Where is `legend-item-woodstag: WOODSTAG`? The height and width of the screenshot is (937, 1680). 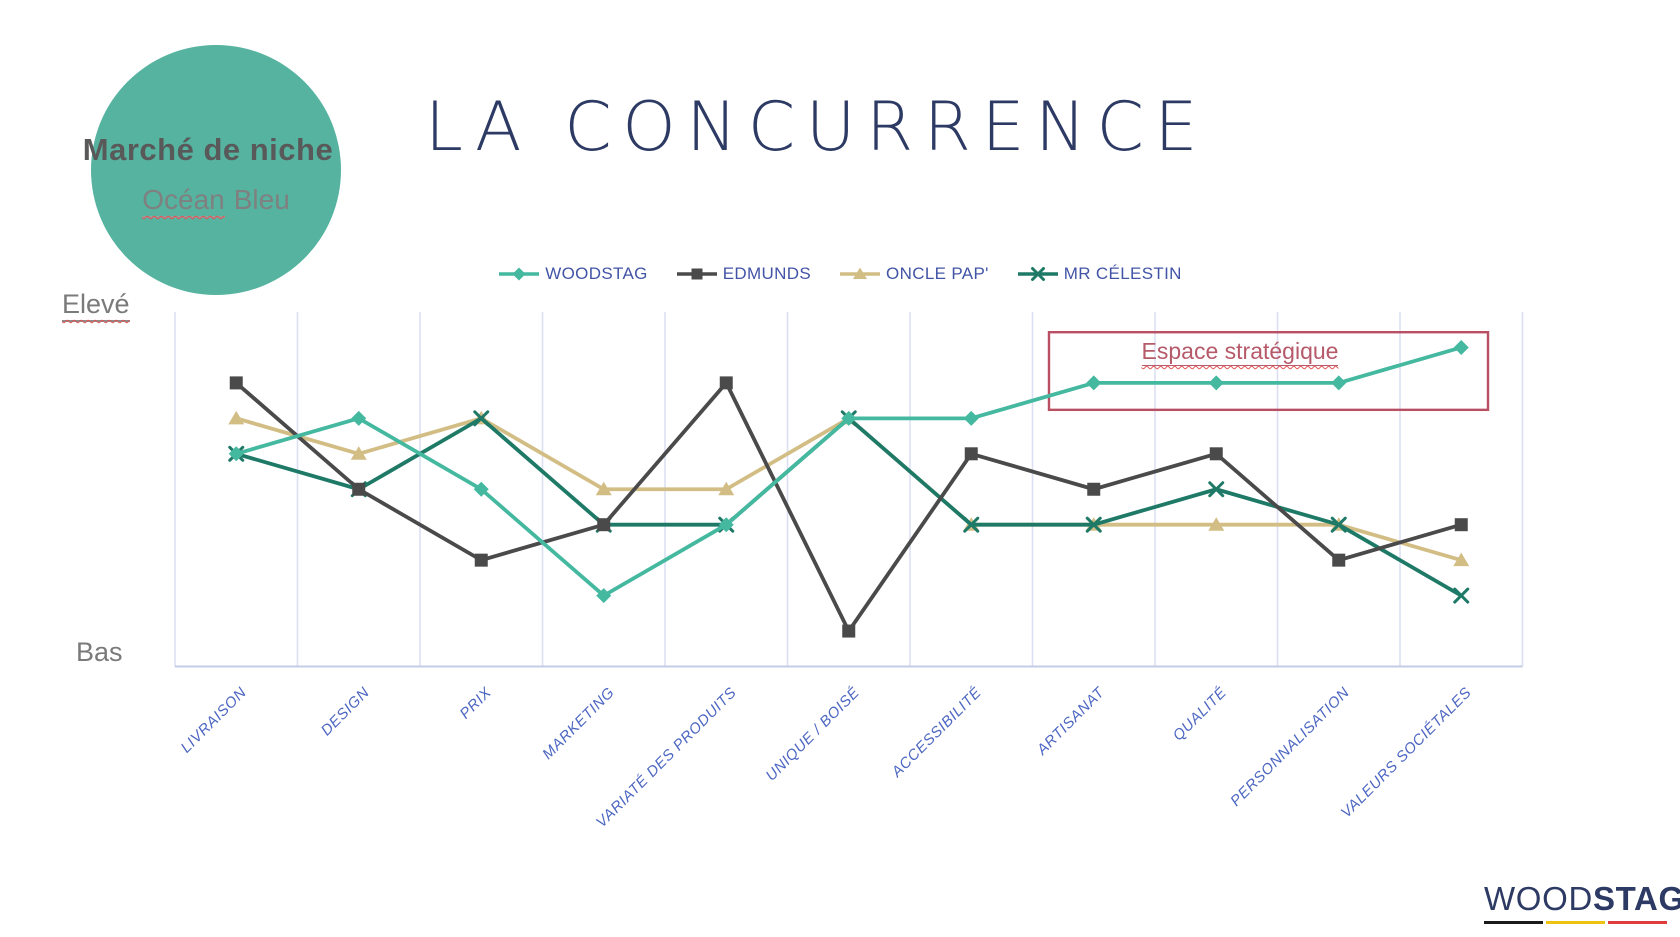 legend-item-woodstag: WOODSTAG is located at coordinates (573, 274).